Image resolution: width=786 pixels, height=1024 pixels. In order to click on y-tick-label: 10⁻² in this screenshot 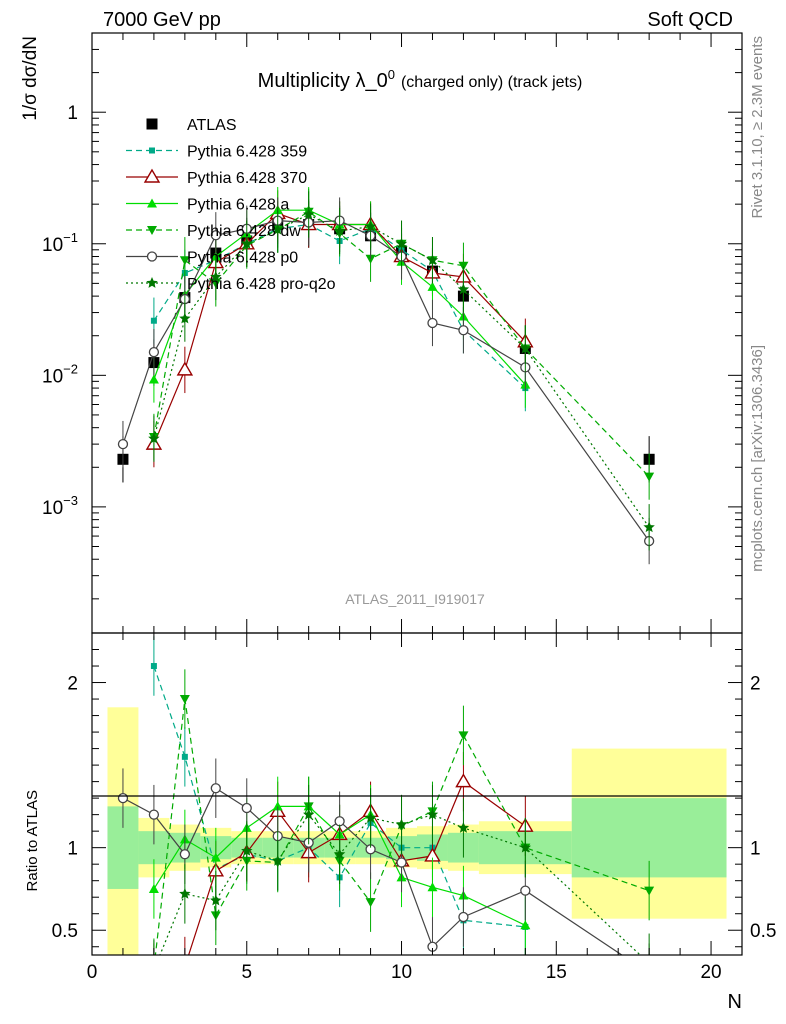, I will do `click(60, 374)`.